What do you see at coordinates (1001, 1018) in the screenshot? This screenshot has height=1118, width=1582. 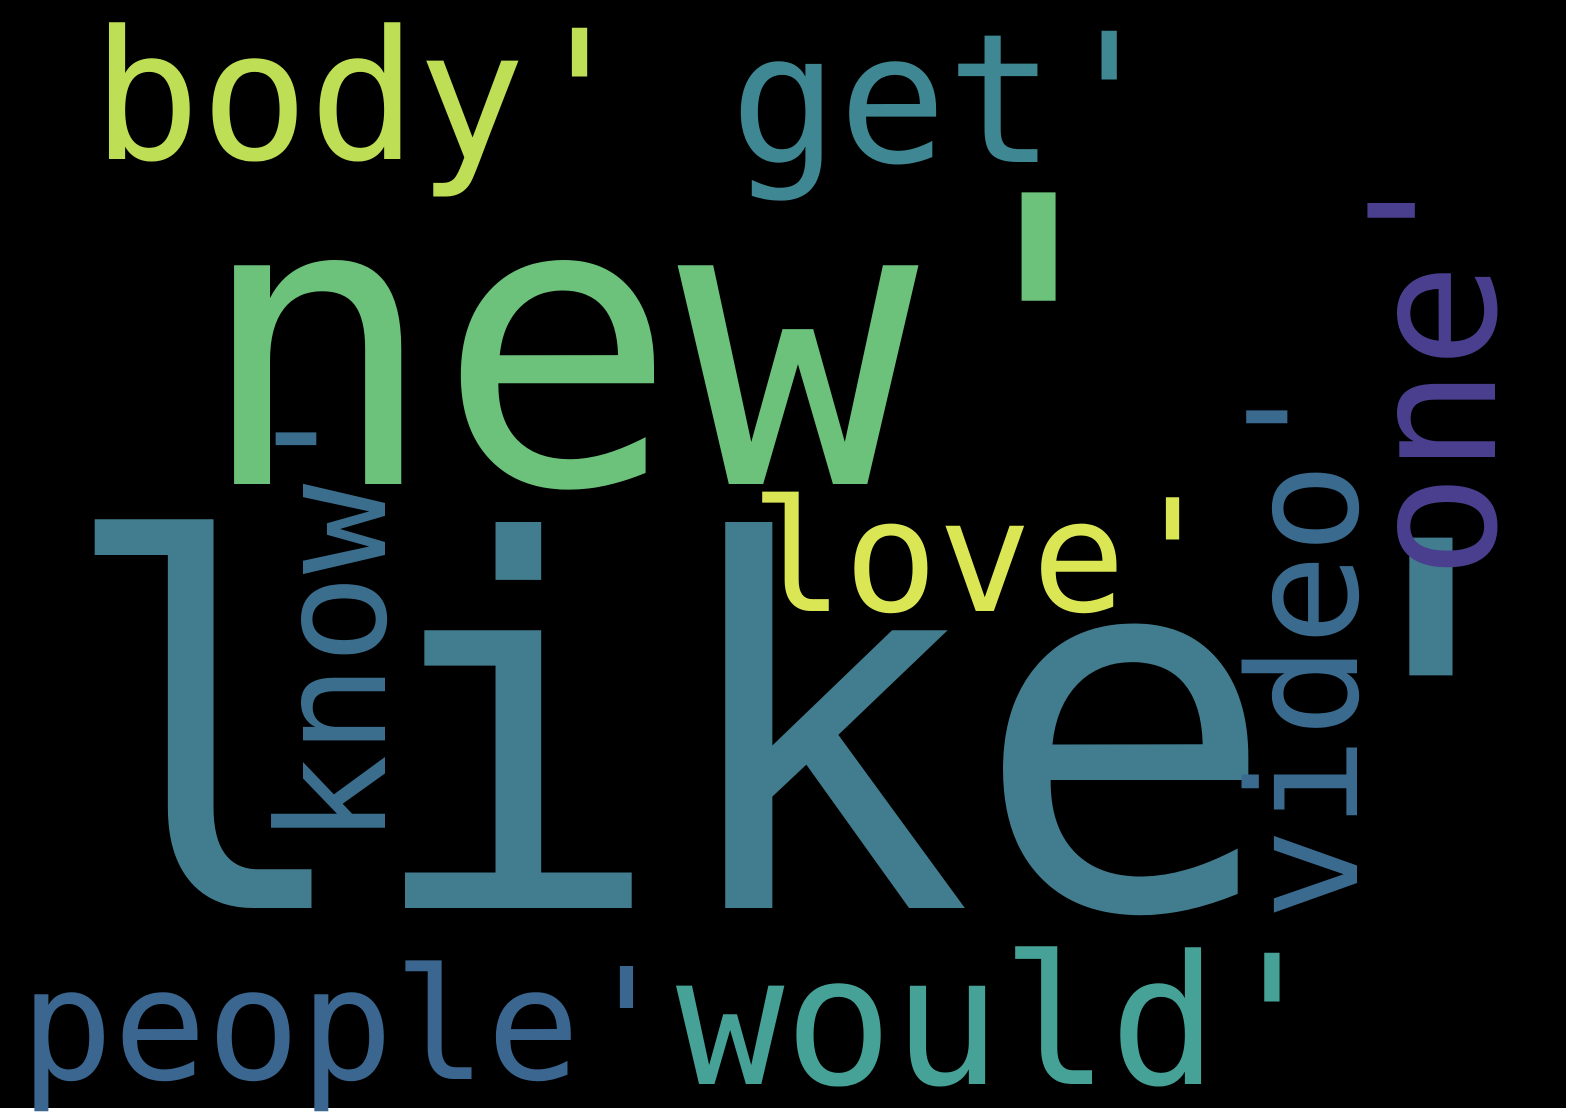 I see `word-would: would'` at bounding box center [1001, 1018].